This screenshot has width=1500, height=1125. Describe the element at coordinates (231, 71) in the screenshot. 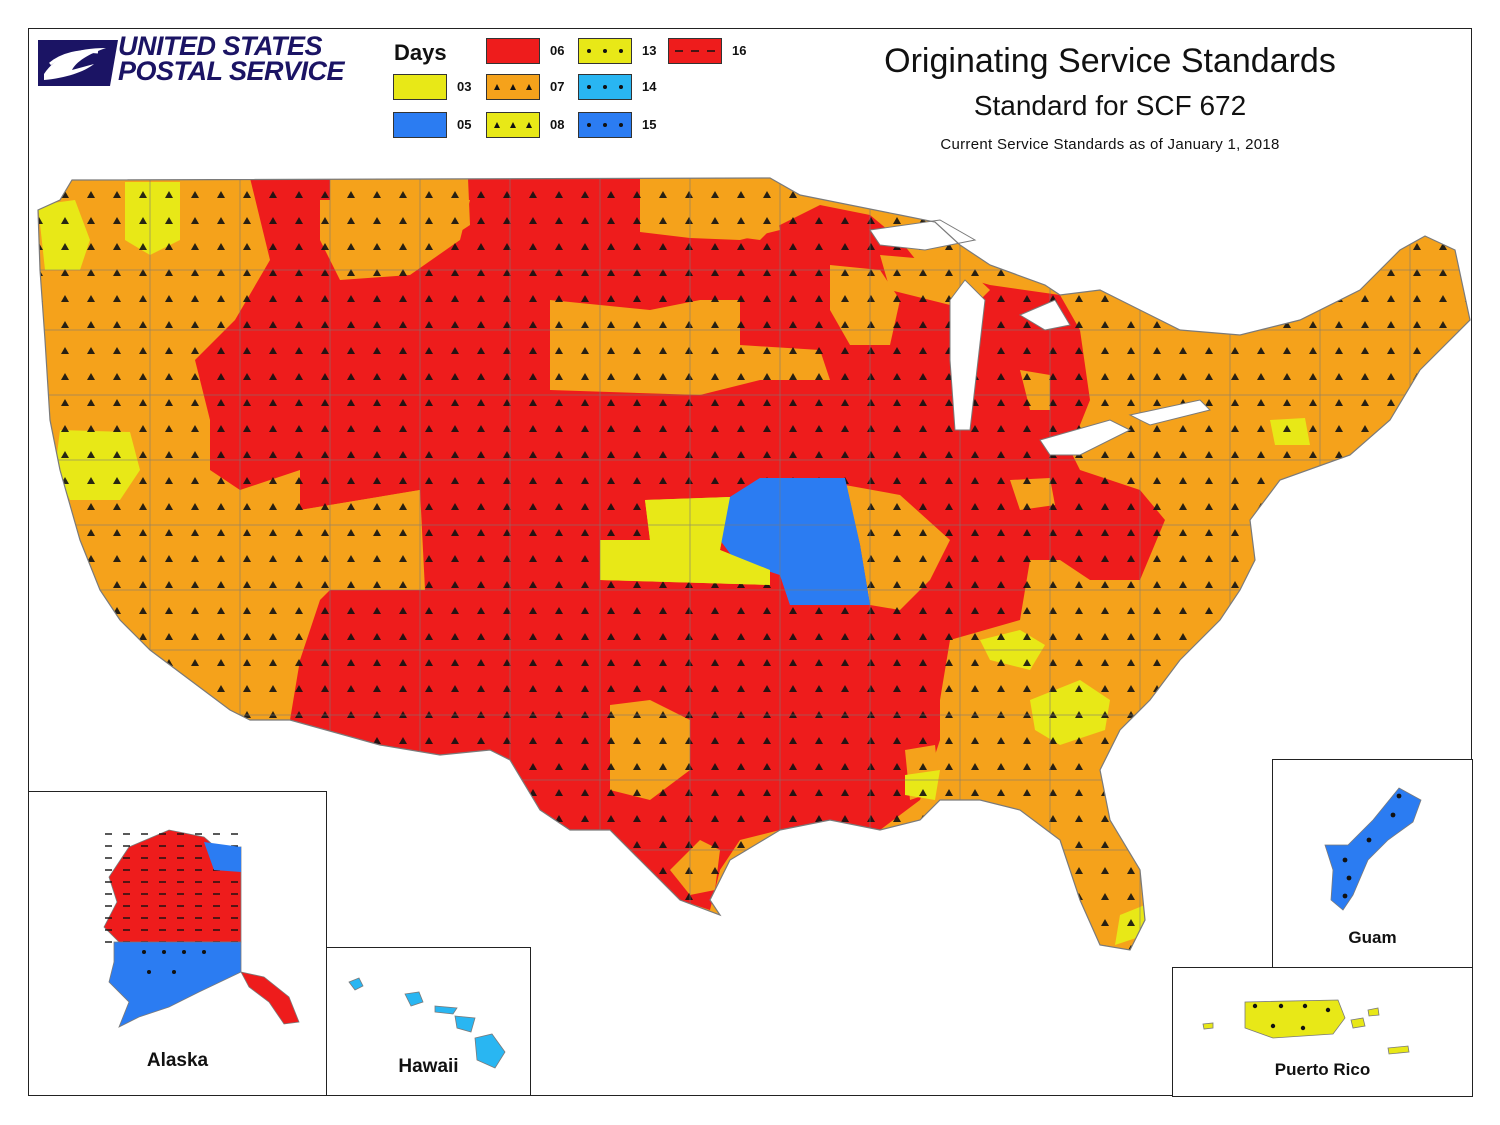

I see `logo-line-2: POSTAL SERVICE` at that location.